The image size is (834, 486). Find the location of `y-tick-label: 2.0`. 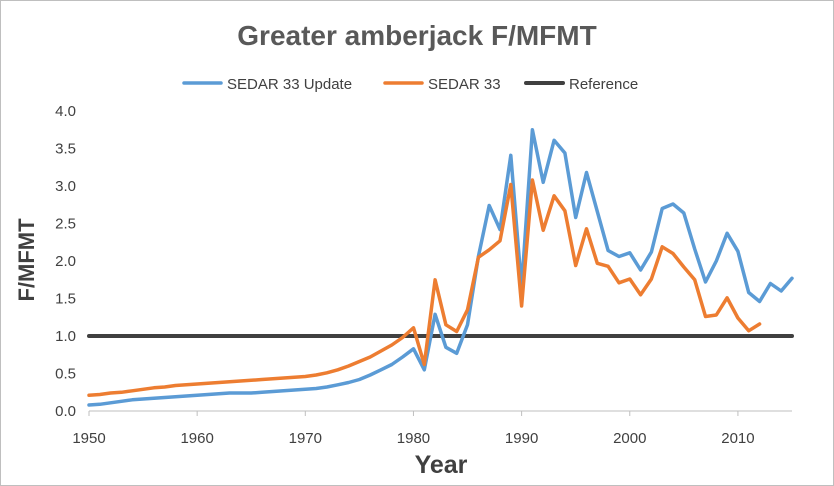

y-tick-label: 2.0 is located at coordinates (65, 261).